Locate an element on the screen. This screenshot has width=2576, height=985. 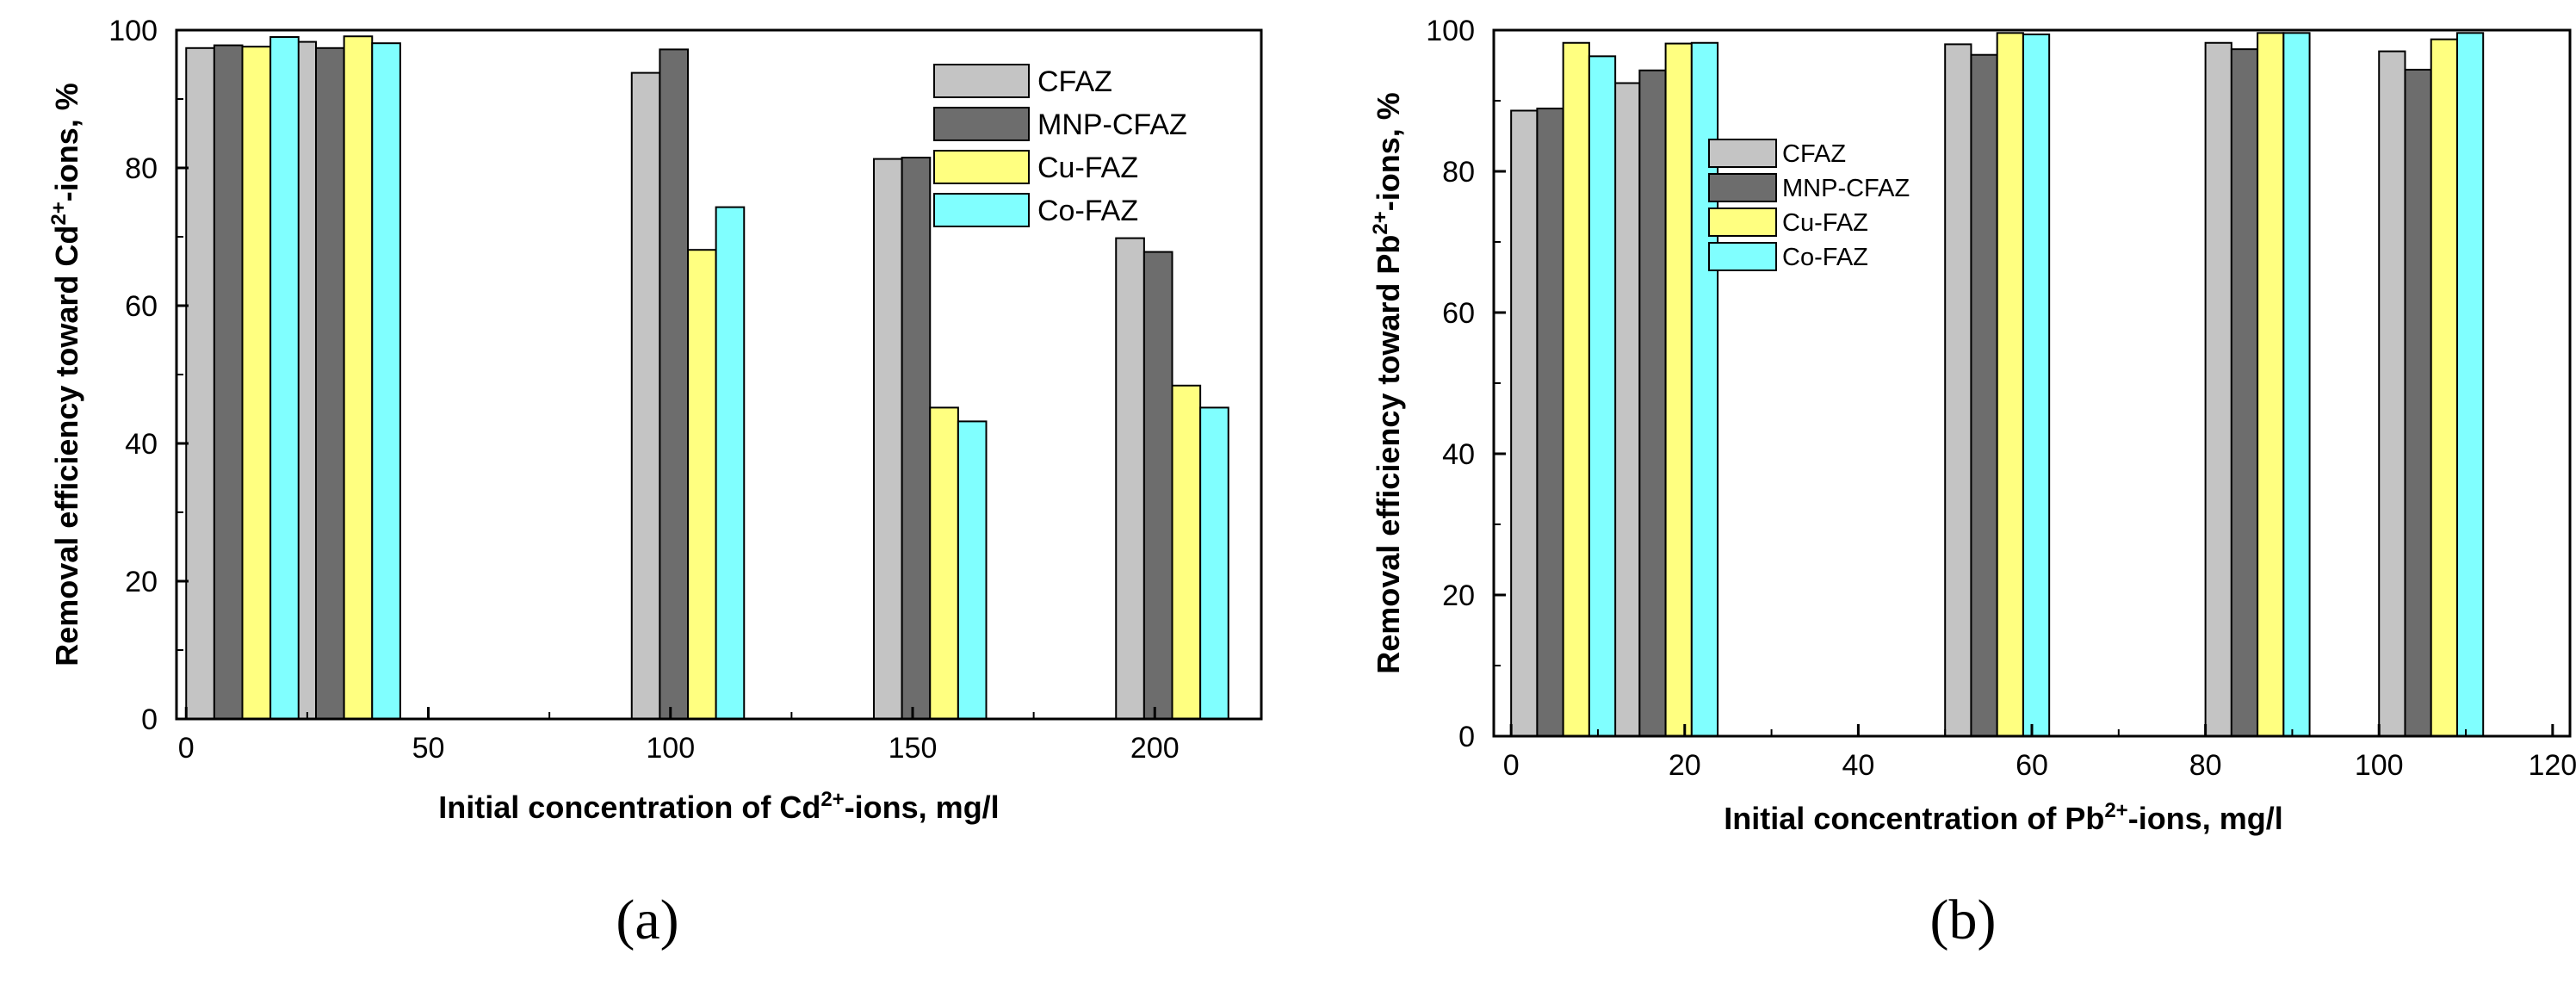
x-axis-ticks: 0 20 40 60 80 100 120 is located at coordinates (2040, 753).